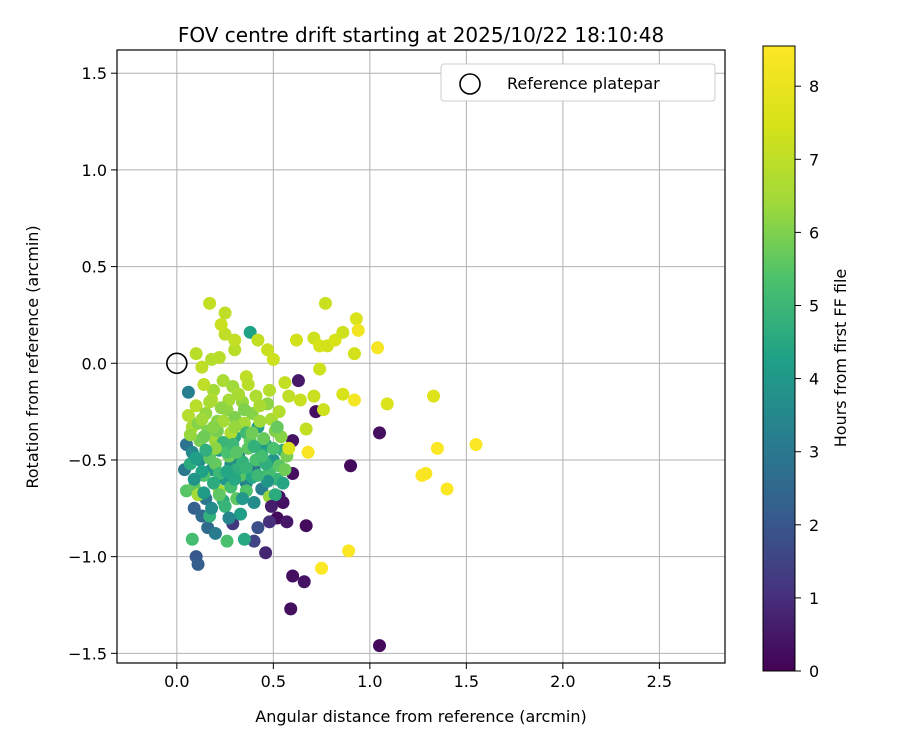 The width and height of the screenshot is (900, 750). I want to click on x-tick-label: 0.5, so click(273, 681).